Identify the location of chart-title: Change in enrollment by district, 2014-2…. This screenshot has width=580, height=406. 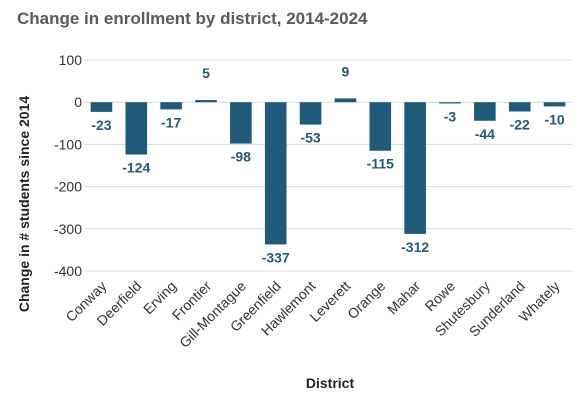
(192, 18).